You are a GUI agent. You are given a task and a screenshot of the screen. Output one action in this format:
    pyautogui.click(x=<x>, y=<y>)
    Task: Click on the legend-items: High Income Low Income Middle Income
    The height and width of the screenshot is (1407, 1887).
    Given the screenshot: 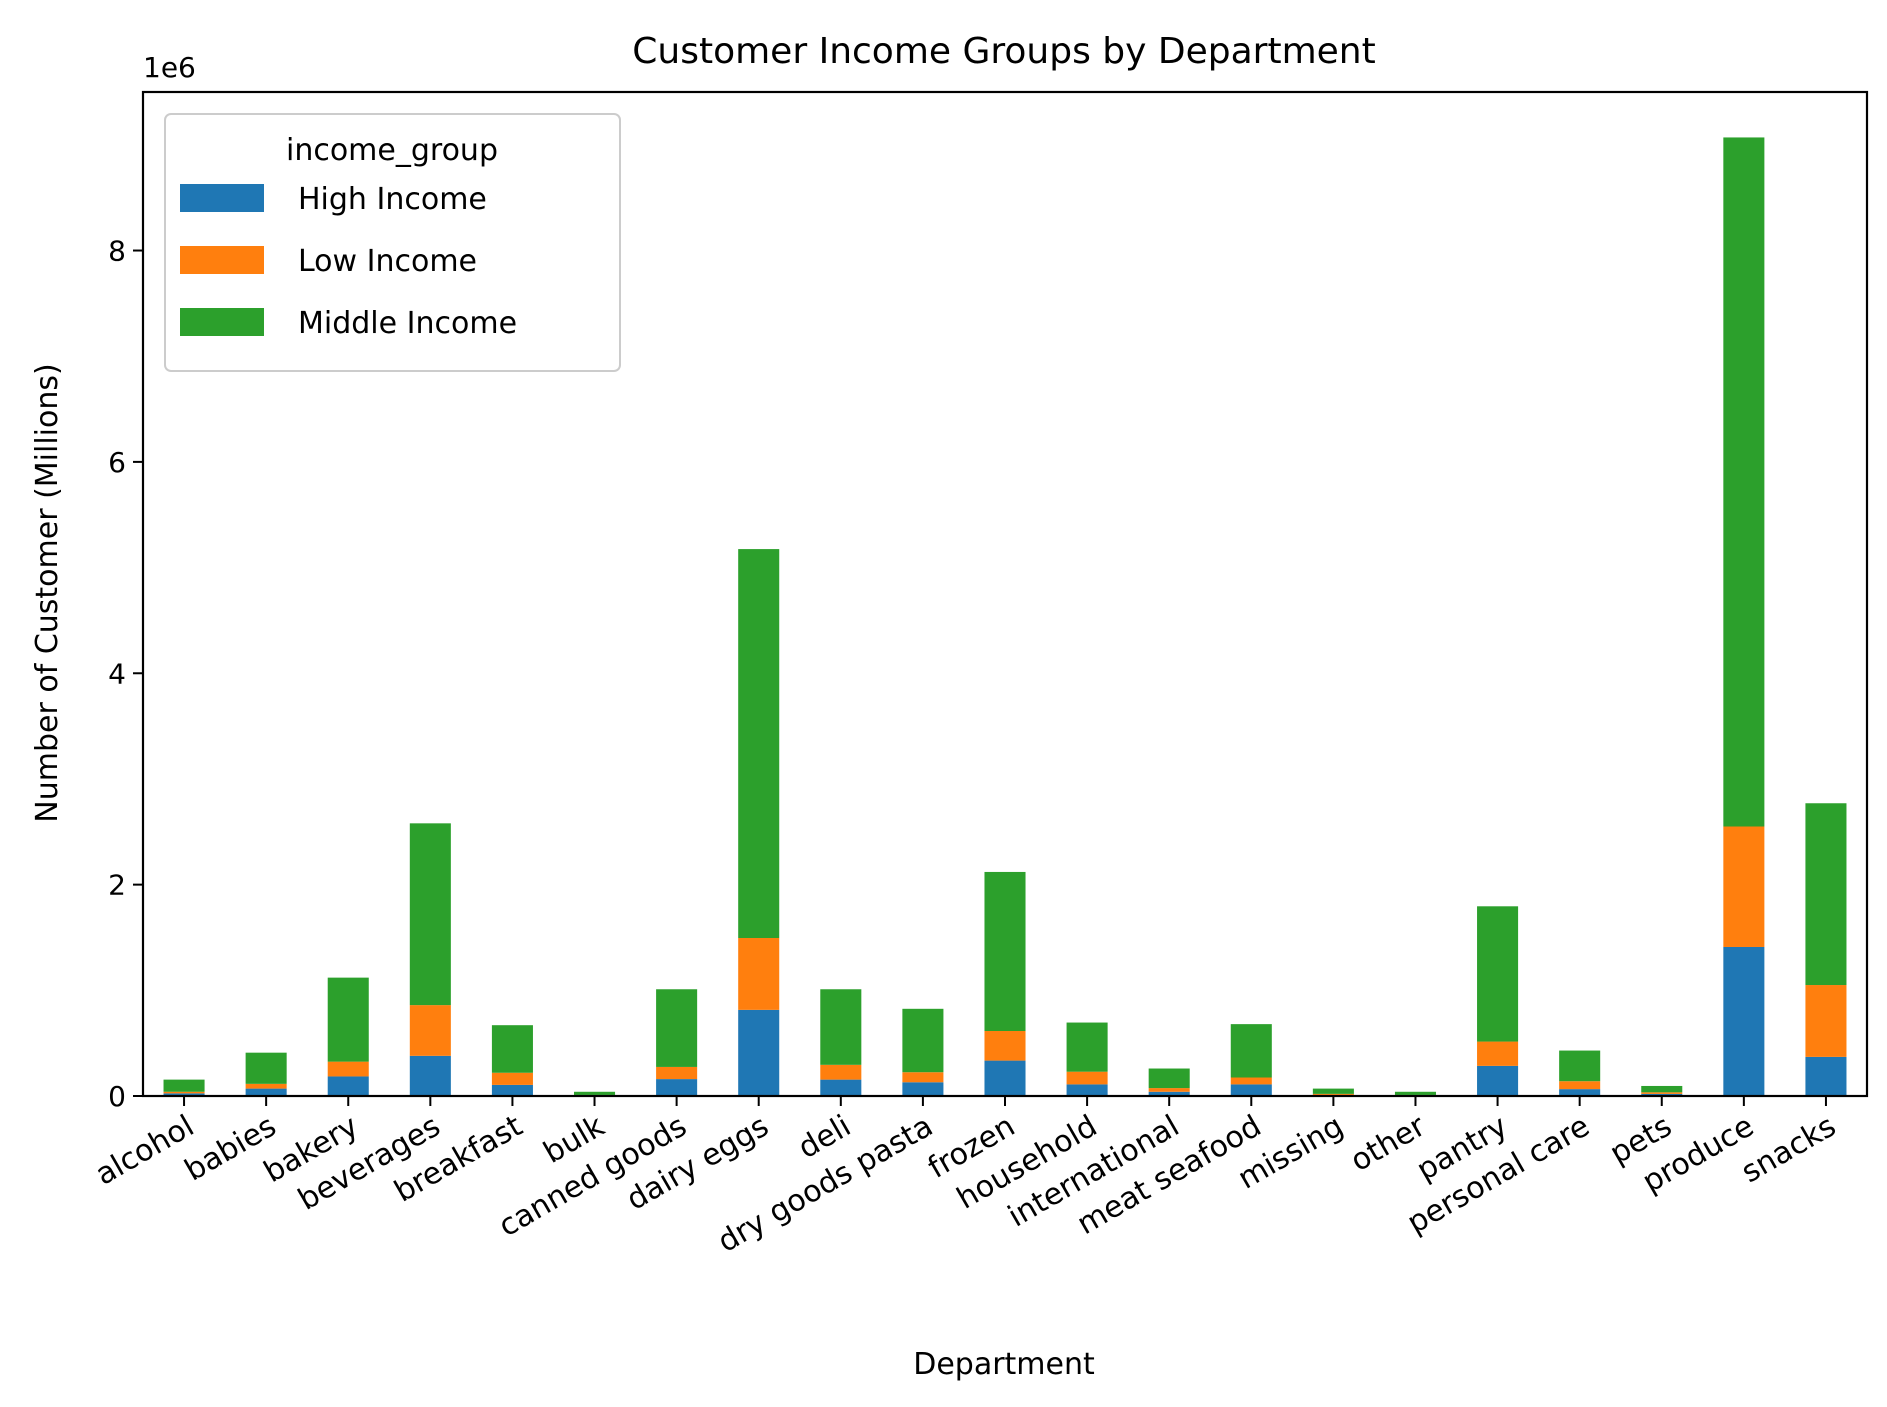 What is the action you would take?
    pyautogui.click(x=348, y=261)
    